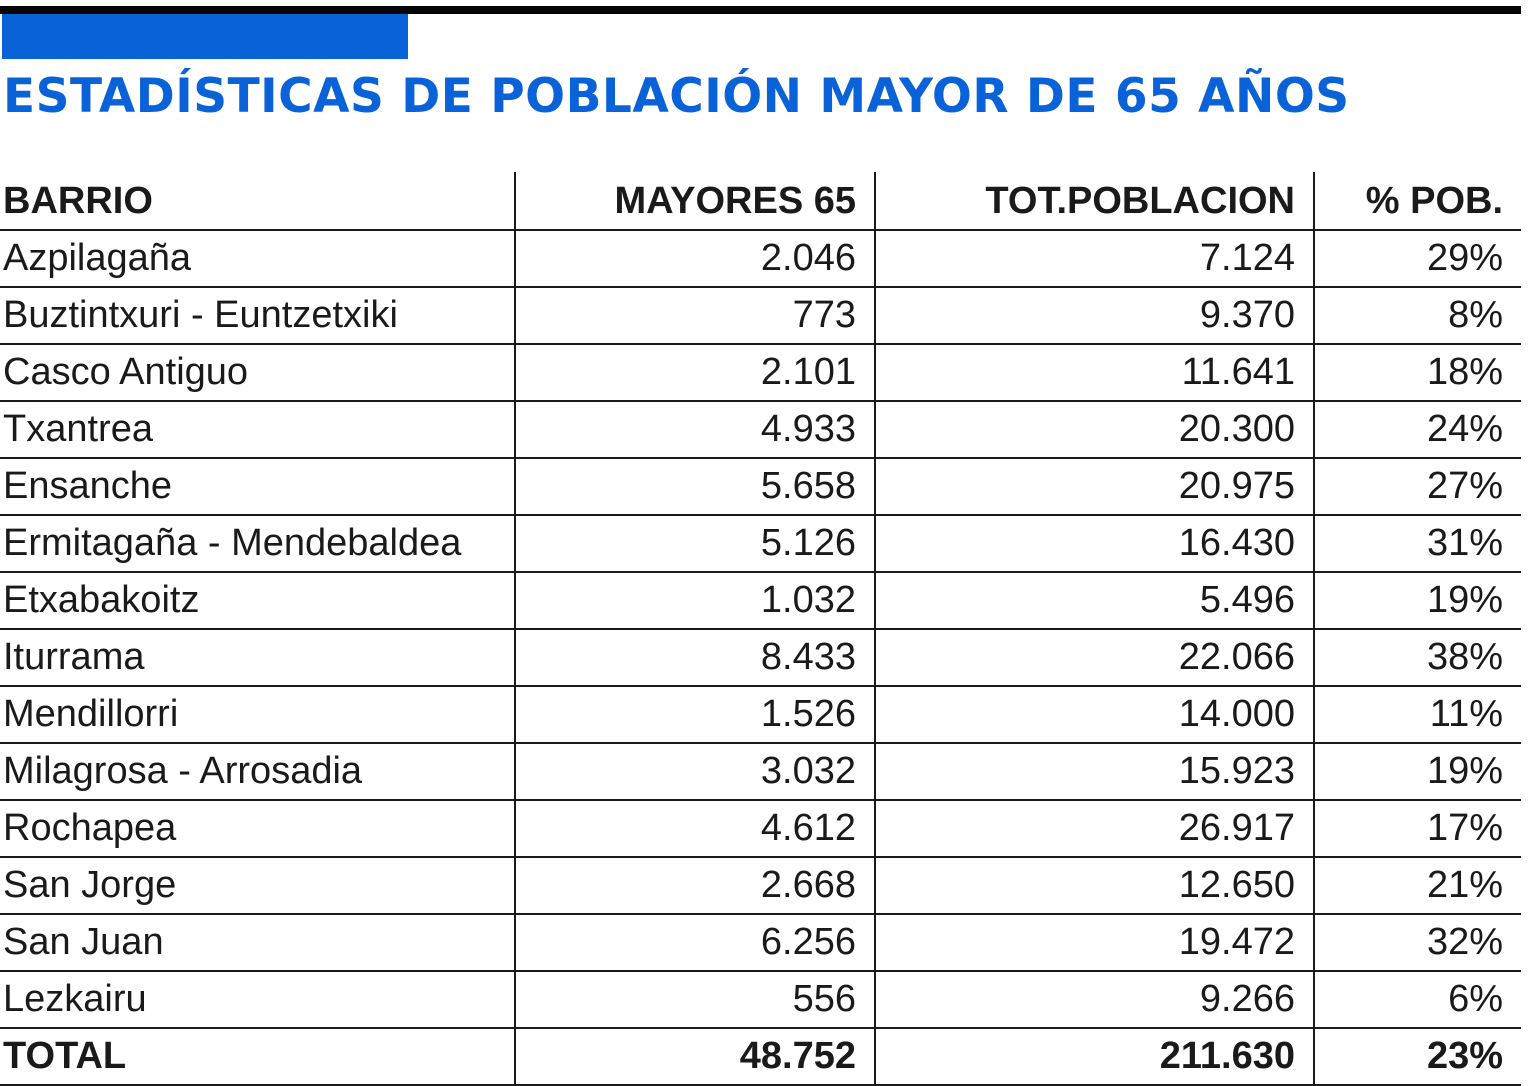  Describe the element at coordinates (1094, 430) in the screenshot. I see `tot-poblacion-cell: 20.300` at that location.